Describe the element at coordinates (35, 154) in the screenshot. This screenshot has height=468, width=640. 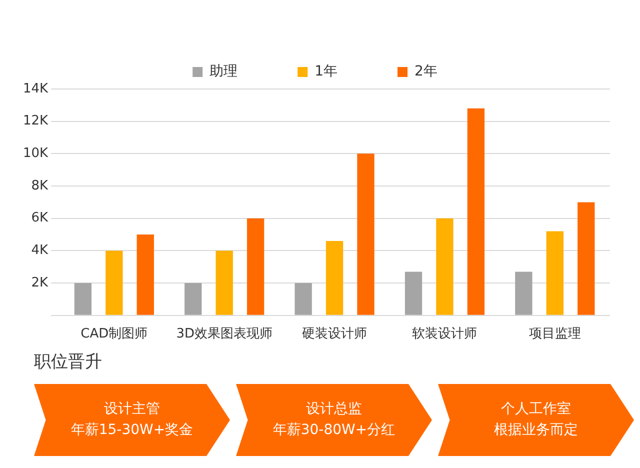
I see `y-tick-label: 10K` at that location.